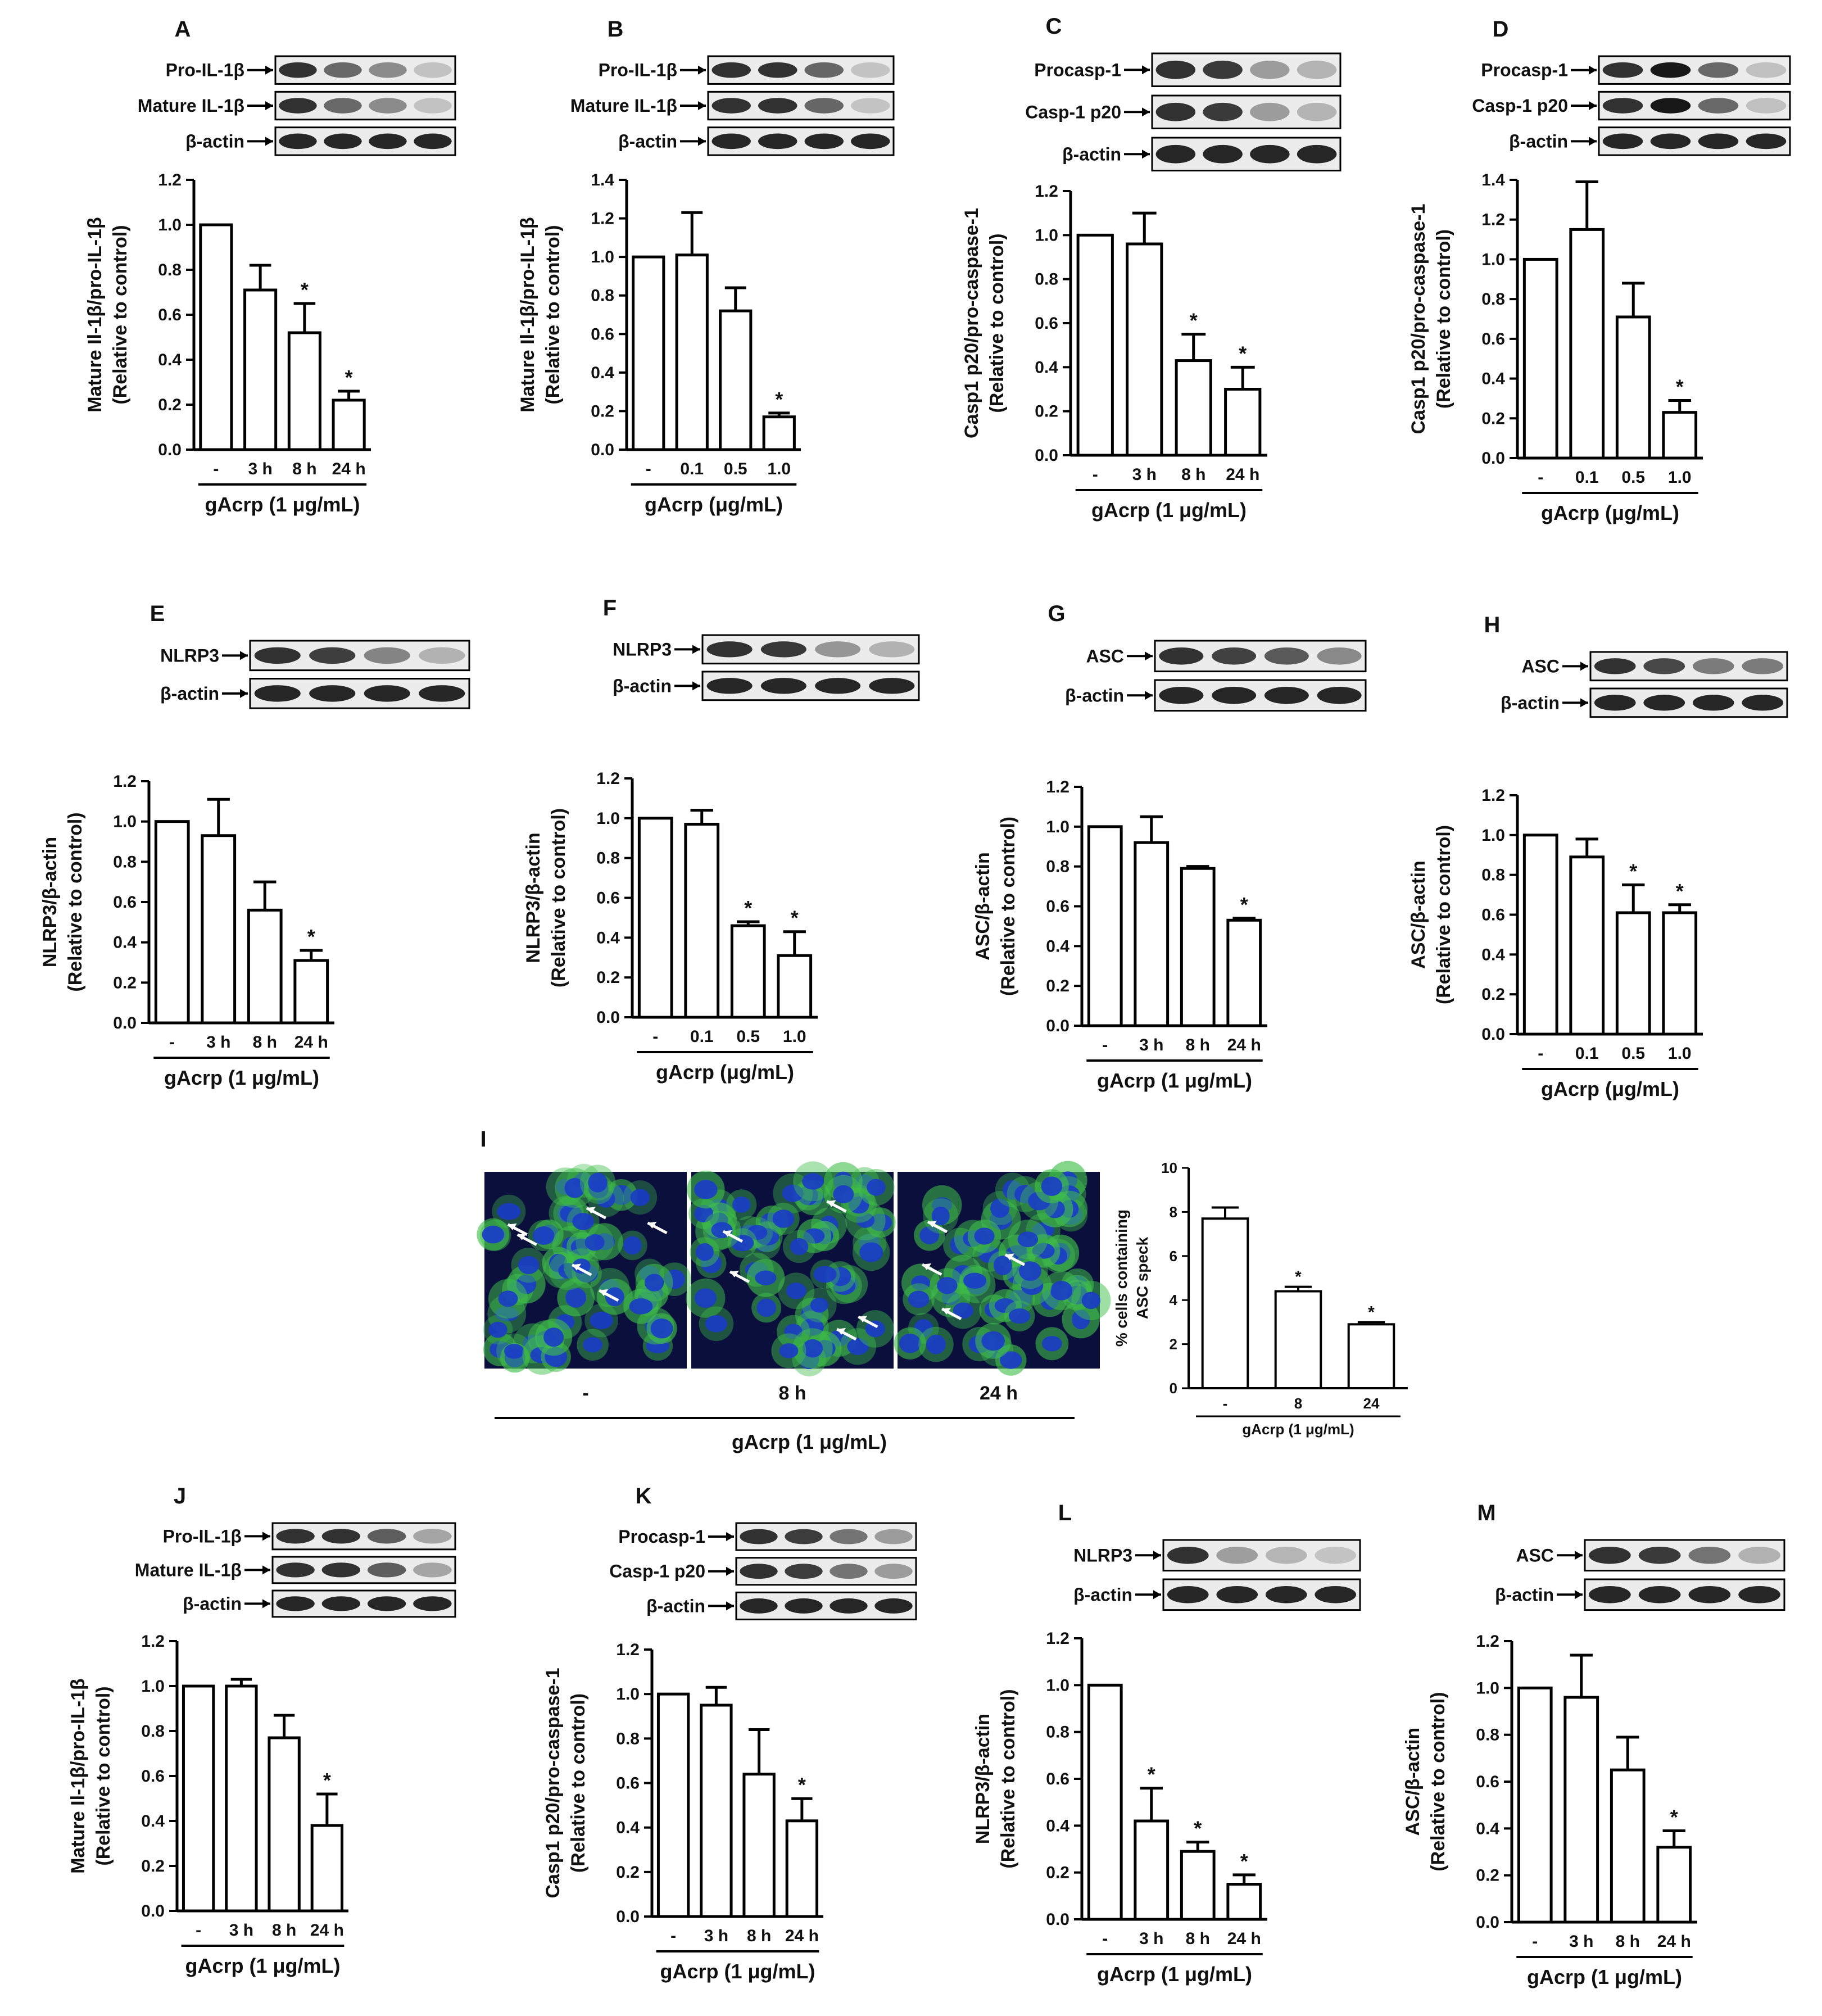  Describe the element at coordinates (1610, 1088) in the screenshot. I see `x-axis-label: gAcrp (μg/mL)` at that location.